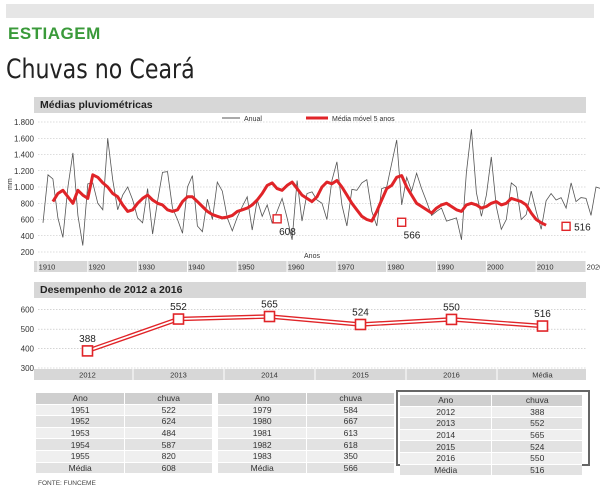  What do you see at coordinates (81, 444) in the screenshot?
I see `table-cell: 1954` at bounding box center [81, 444].